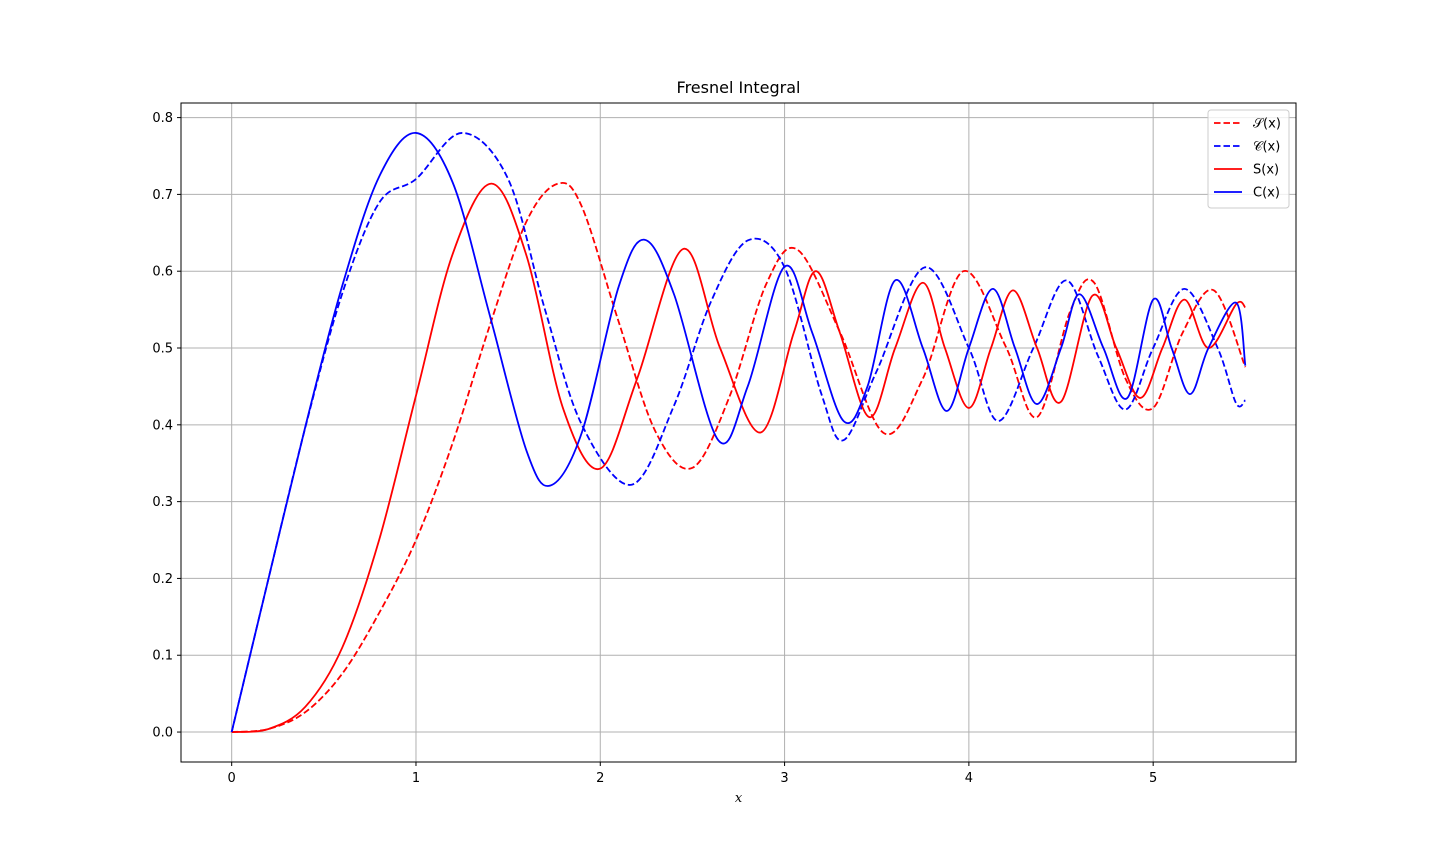 The height and width of the screenshot is (856, 1440). What do you see at coordinates (162, 195) in the screenshot?
I see `y-tick-label: 0.7` at bounding box center [162, 195].